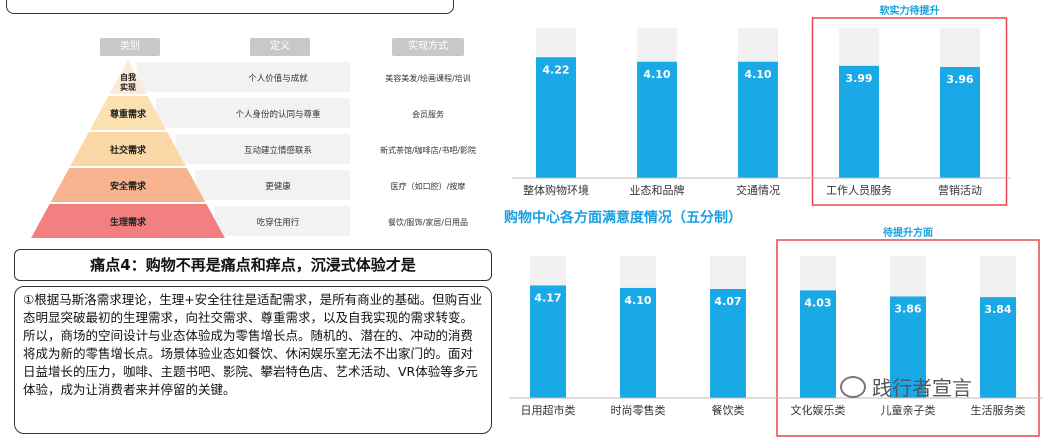 This screenshot has height=440, width=1054. Describe the element at coordinates (908, 232) in the screenshot. I see `highlight-label: 待提升方面` at that location.